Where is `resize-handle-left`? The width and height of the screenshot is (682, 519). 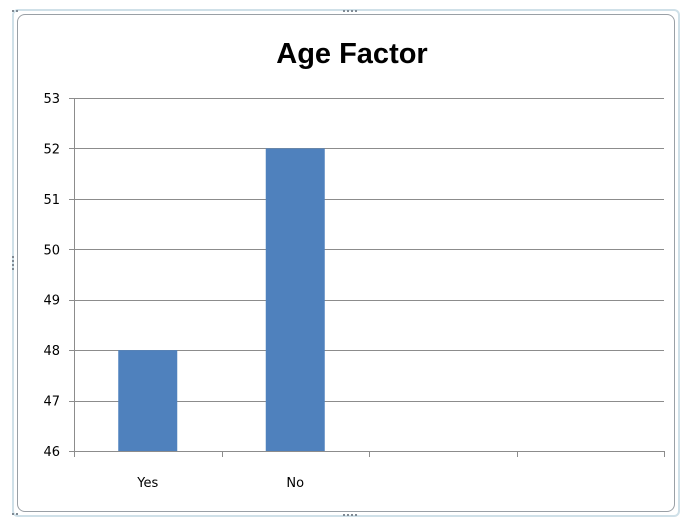
resize-handle-left is located at coordinates (13, 263).